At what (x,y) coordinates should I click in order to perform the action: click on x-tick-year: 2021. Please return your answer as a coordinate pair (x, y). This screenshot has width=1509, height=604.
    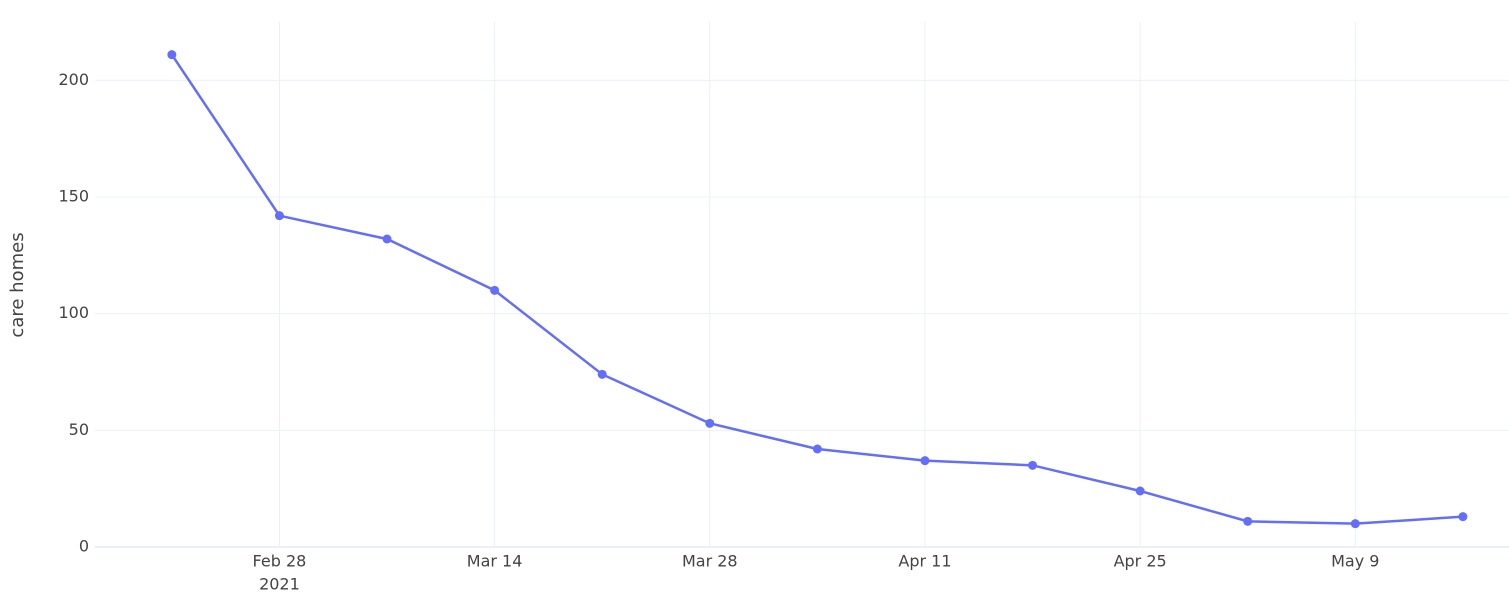
    Looking at the image, I should click on (279, 584).